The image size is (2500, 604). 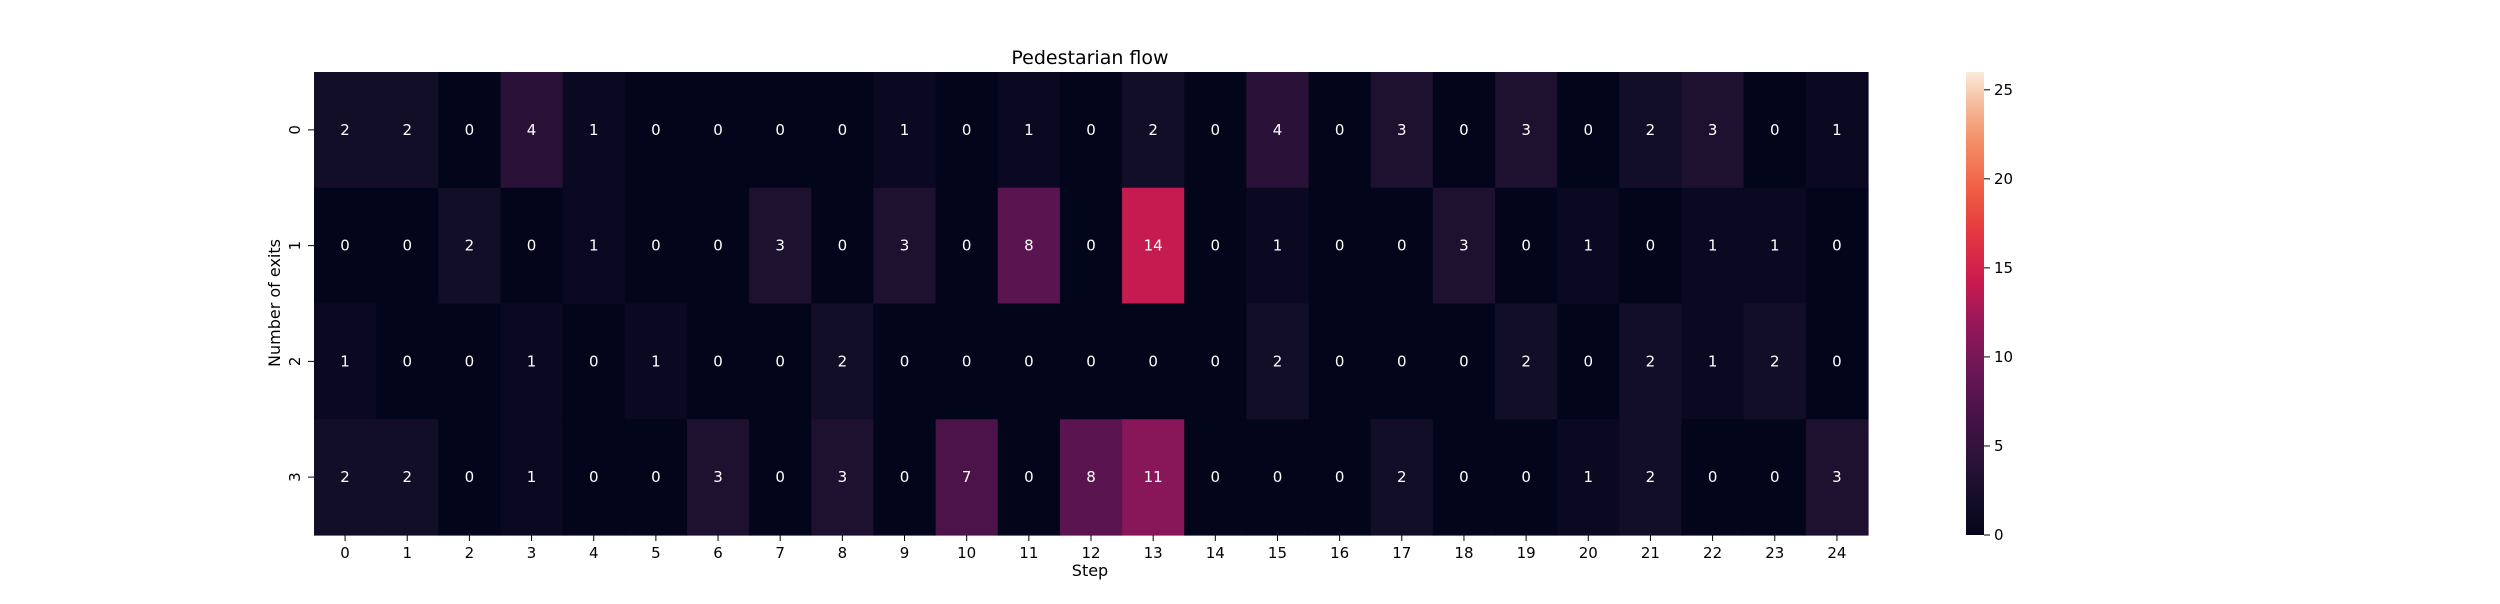 What do you see at coordinates (656, 553) in the screenshot?
I see `x-tick-label: 5` at bounding box center [656, 553].